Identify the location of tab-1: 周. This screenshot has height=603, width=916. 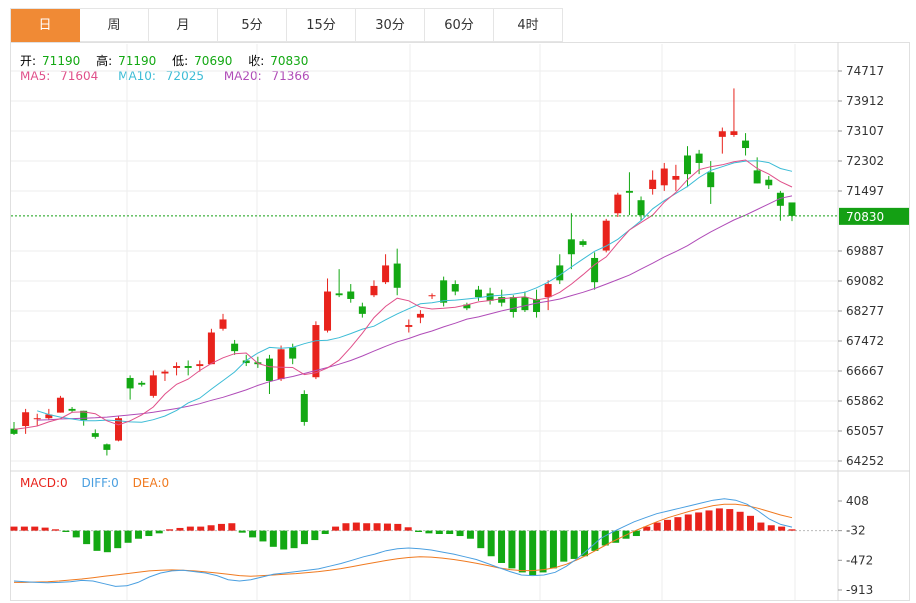
(114, 25).